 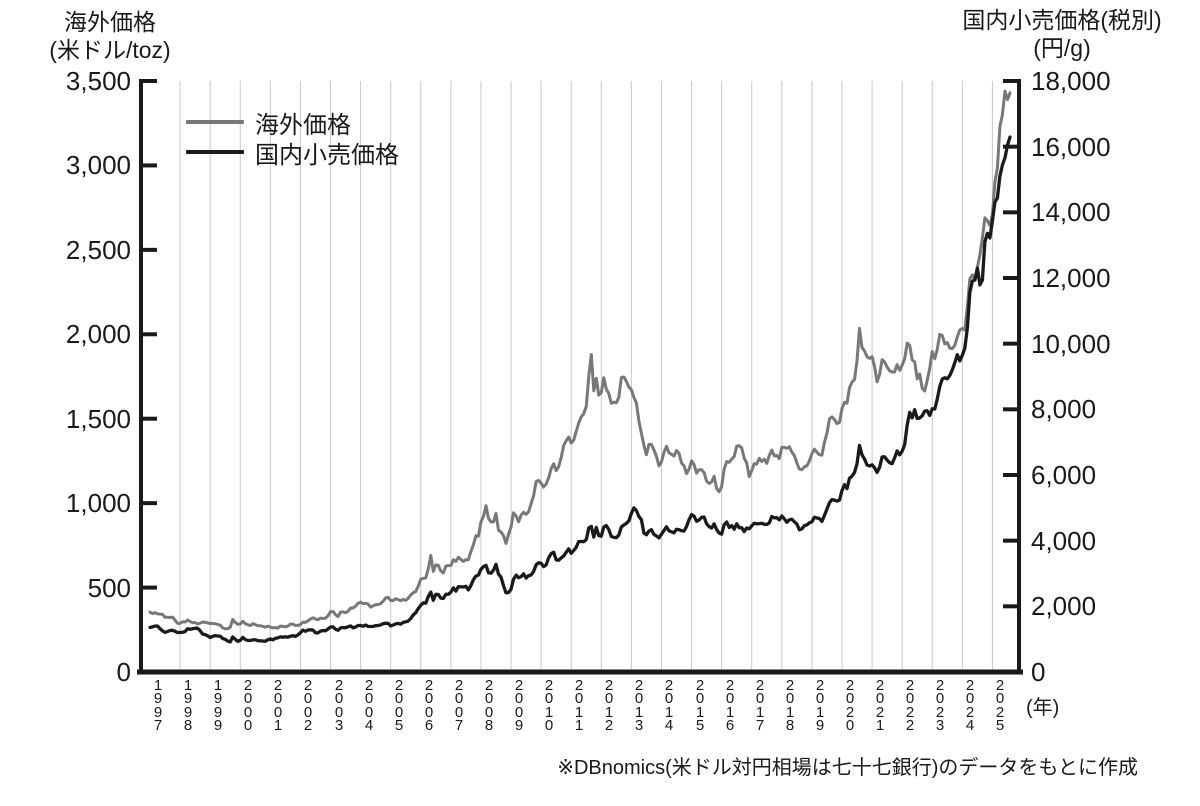 I want to click on overseas-line-sample-icon, so click(x=215, y=122).